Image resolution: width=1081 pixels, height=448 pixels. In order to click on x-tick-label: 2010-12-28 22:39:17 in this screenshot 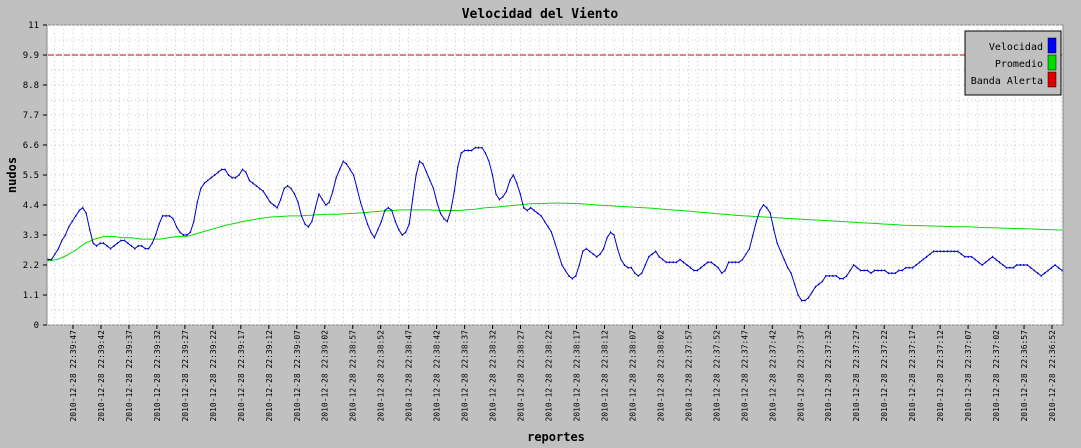, I will do `click(241, 376)`.